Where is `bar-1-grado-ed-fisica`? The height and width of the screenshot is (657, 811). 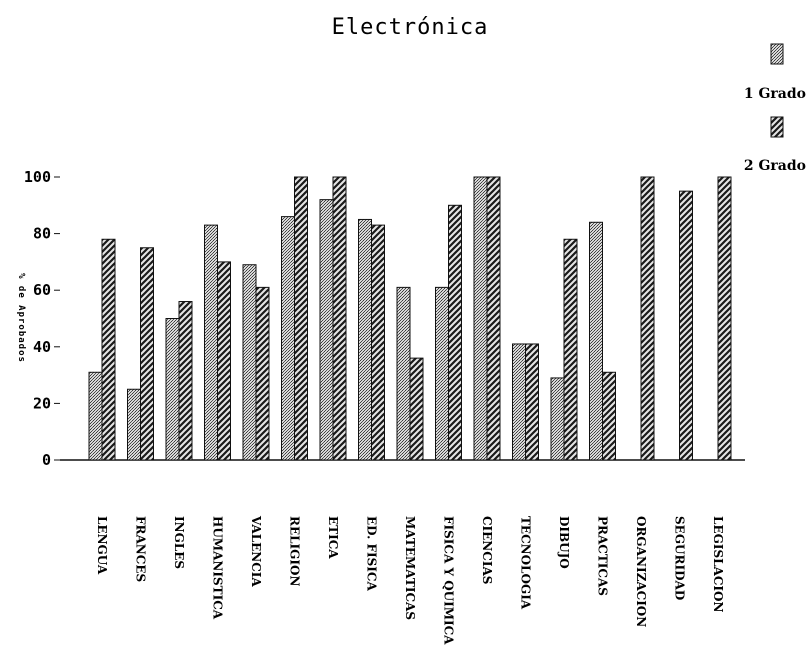 bar-1-grado-ed-fisica is located at coordinates (365, 339).